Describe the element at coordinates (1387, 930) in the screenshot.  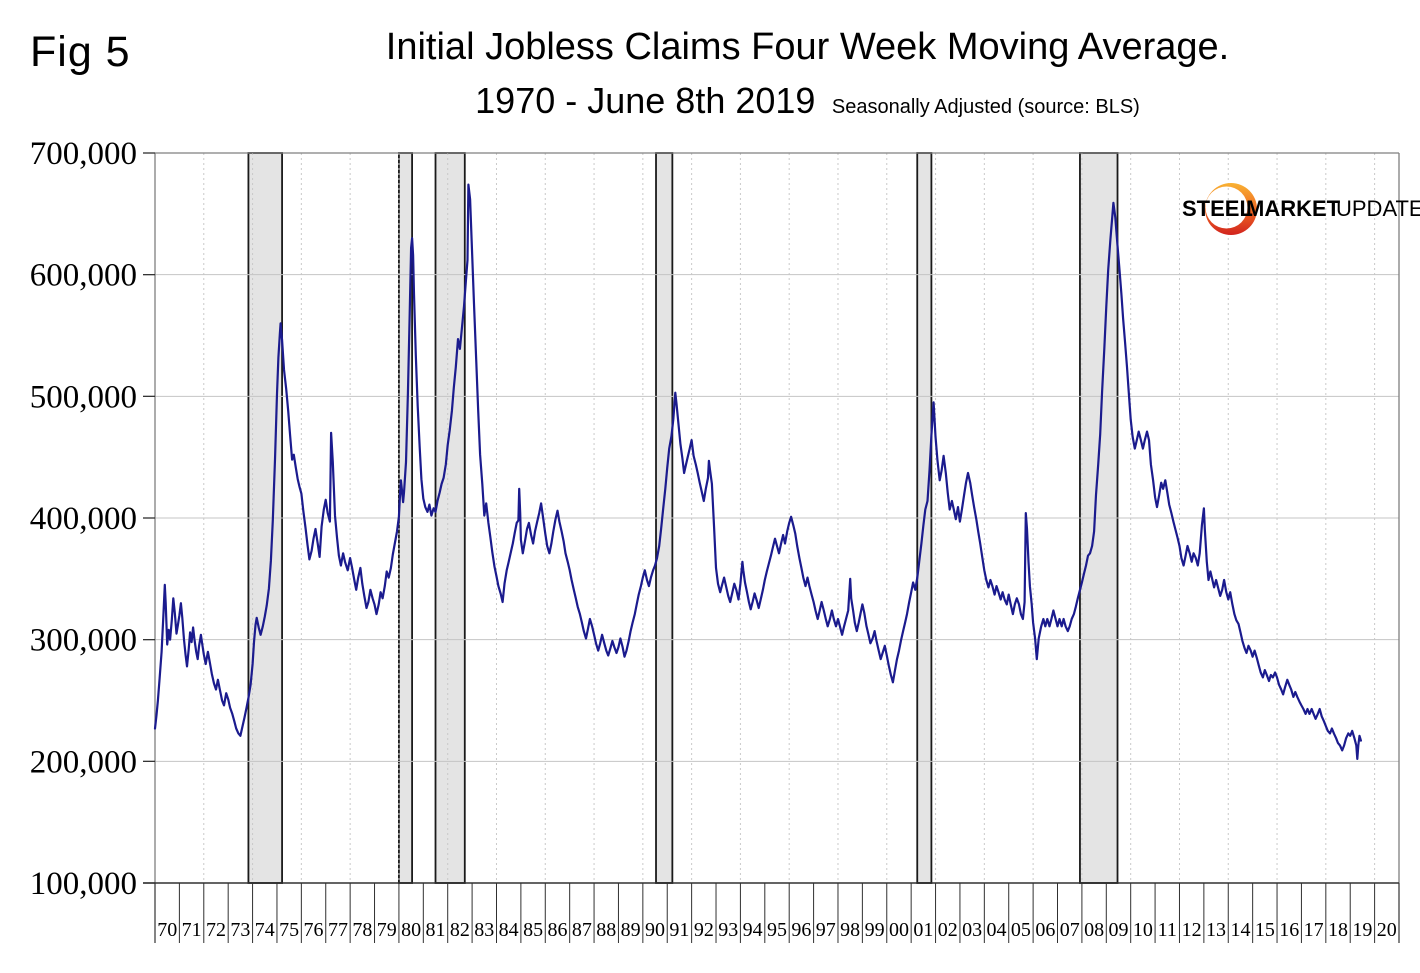
I see `x-tick-label: 20` at that location.